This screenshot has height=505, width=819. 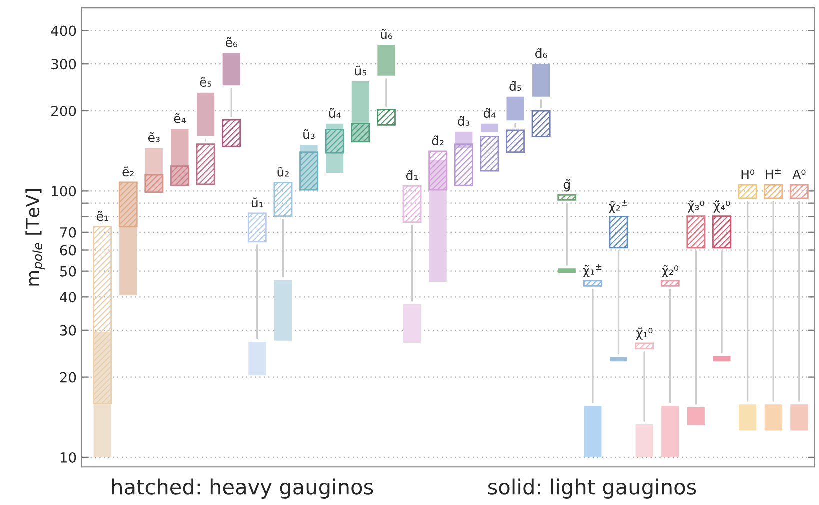 I want to click on x-tick-label: χ̃₂$^{±}$, so click(x=618, y=207).